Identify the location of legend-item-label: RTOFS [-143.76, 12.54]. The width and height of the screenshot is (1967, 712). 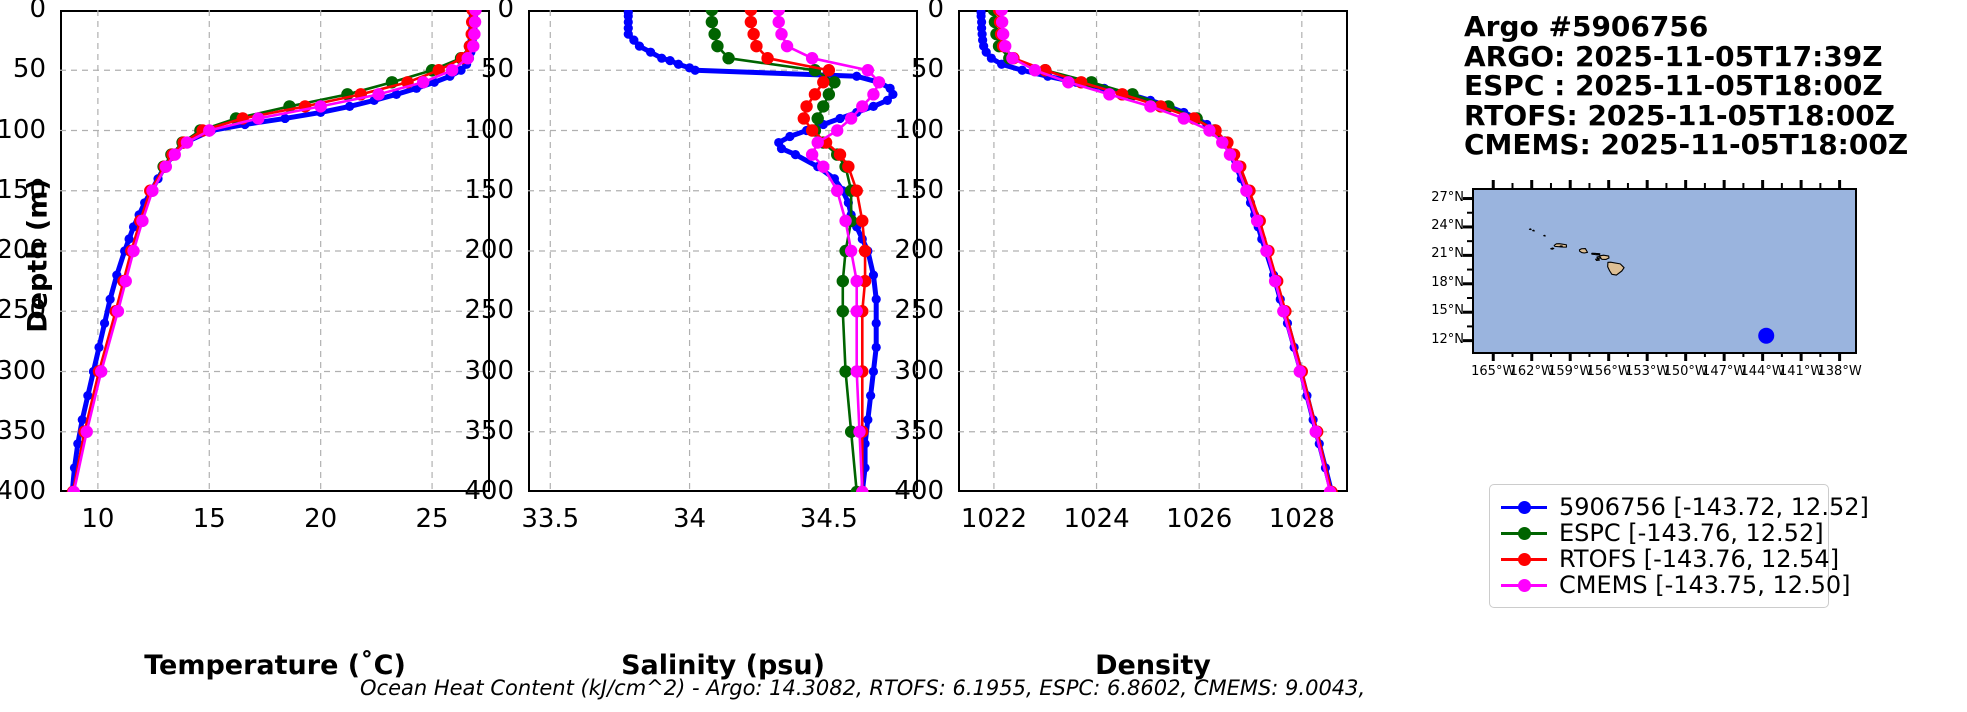
(1699, 559).